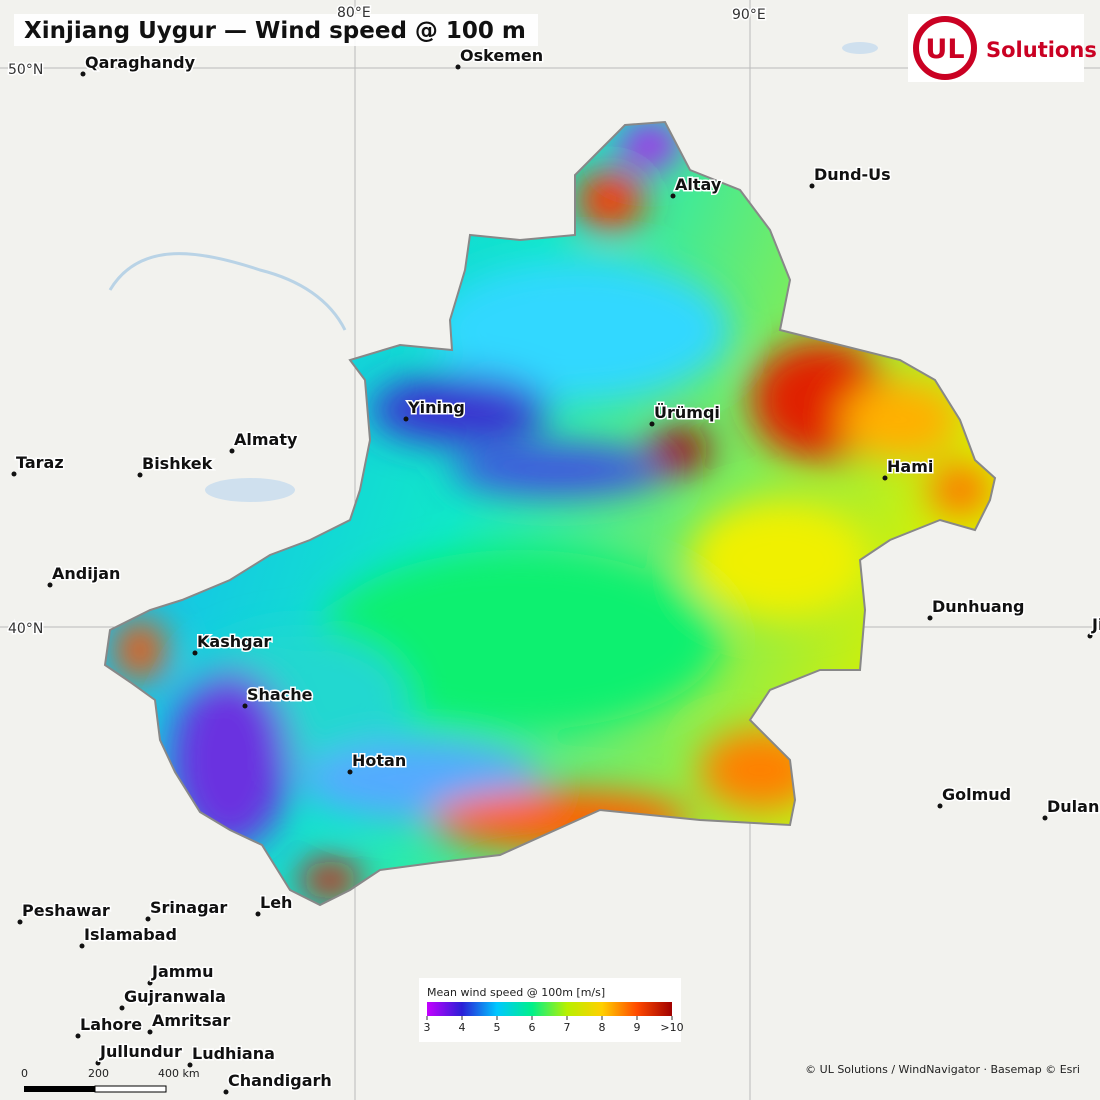 This screenshot has height=1100, width=1100. Describe the element at coordinates (86, 573) in the screenshot. I see `city-label: Andijan` at that location.